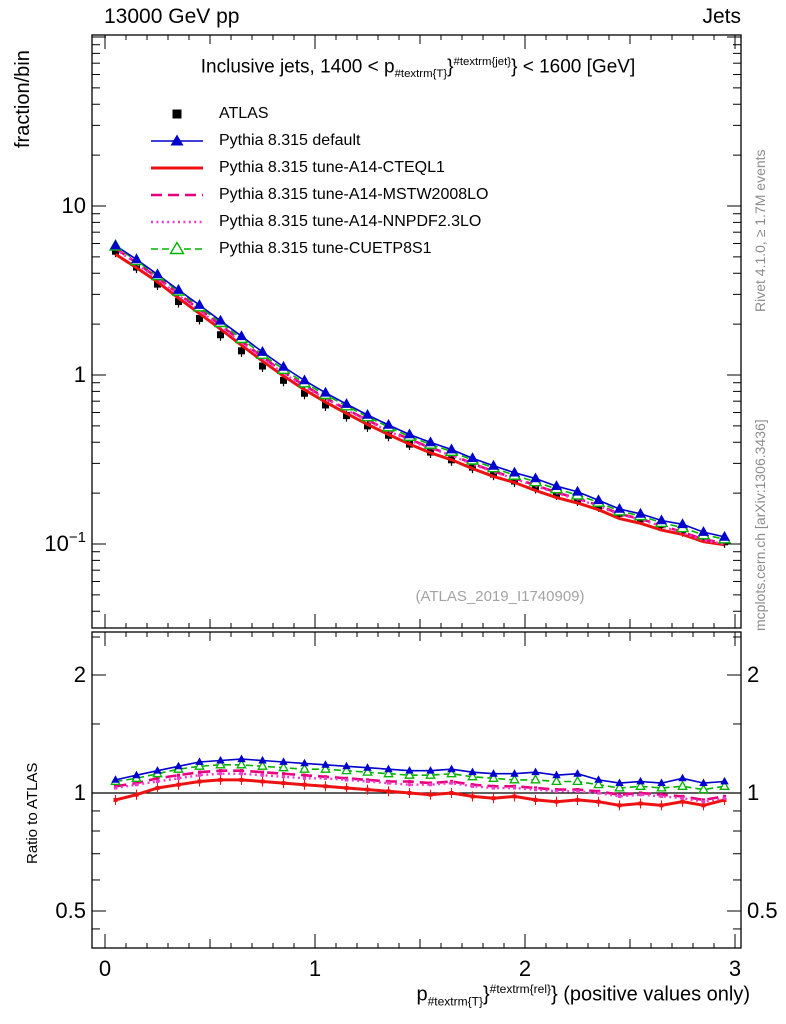 This screenshot has height=1024, width=786. I want to click on legend-item-cuetp8s1: Pythia 8.315 tune-CUETP8S1, so click(317, 248).